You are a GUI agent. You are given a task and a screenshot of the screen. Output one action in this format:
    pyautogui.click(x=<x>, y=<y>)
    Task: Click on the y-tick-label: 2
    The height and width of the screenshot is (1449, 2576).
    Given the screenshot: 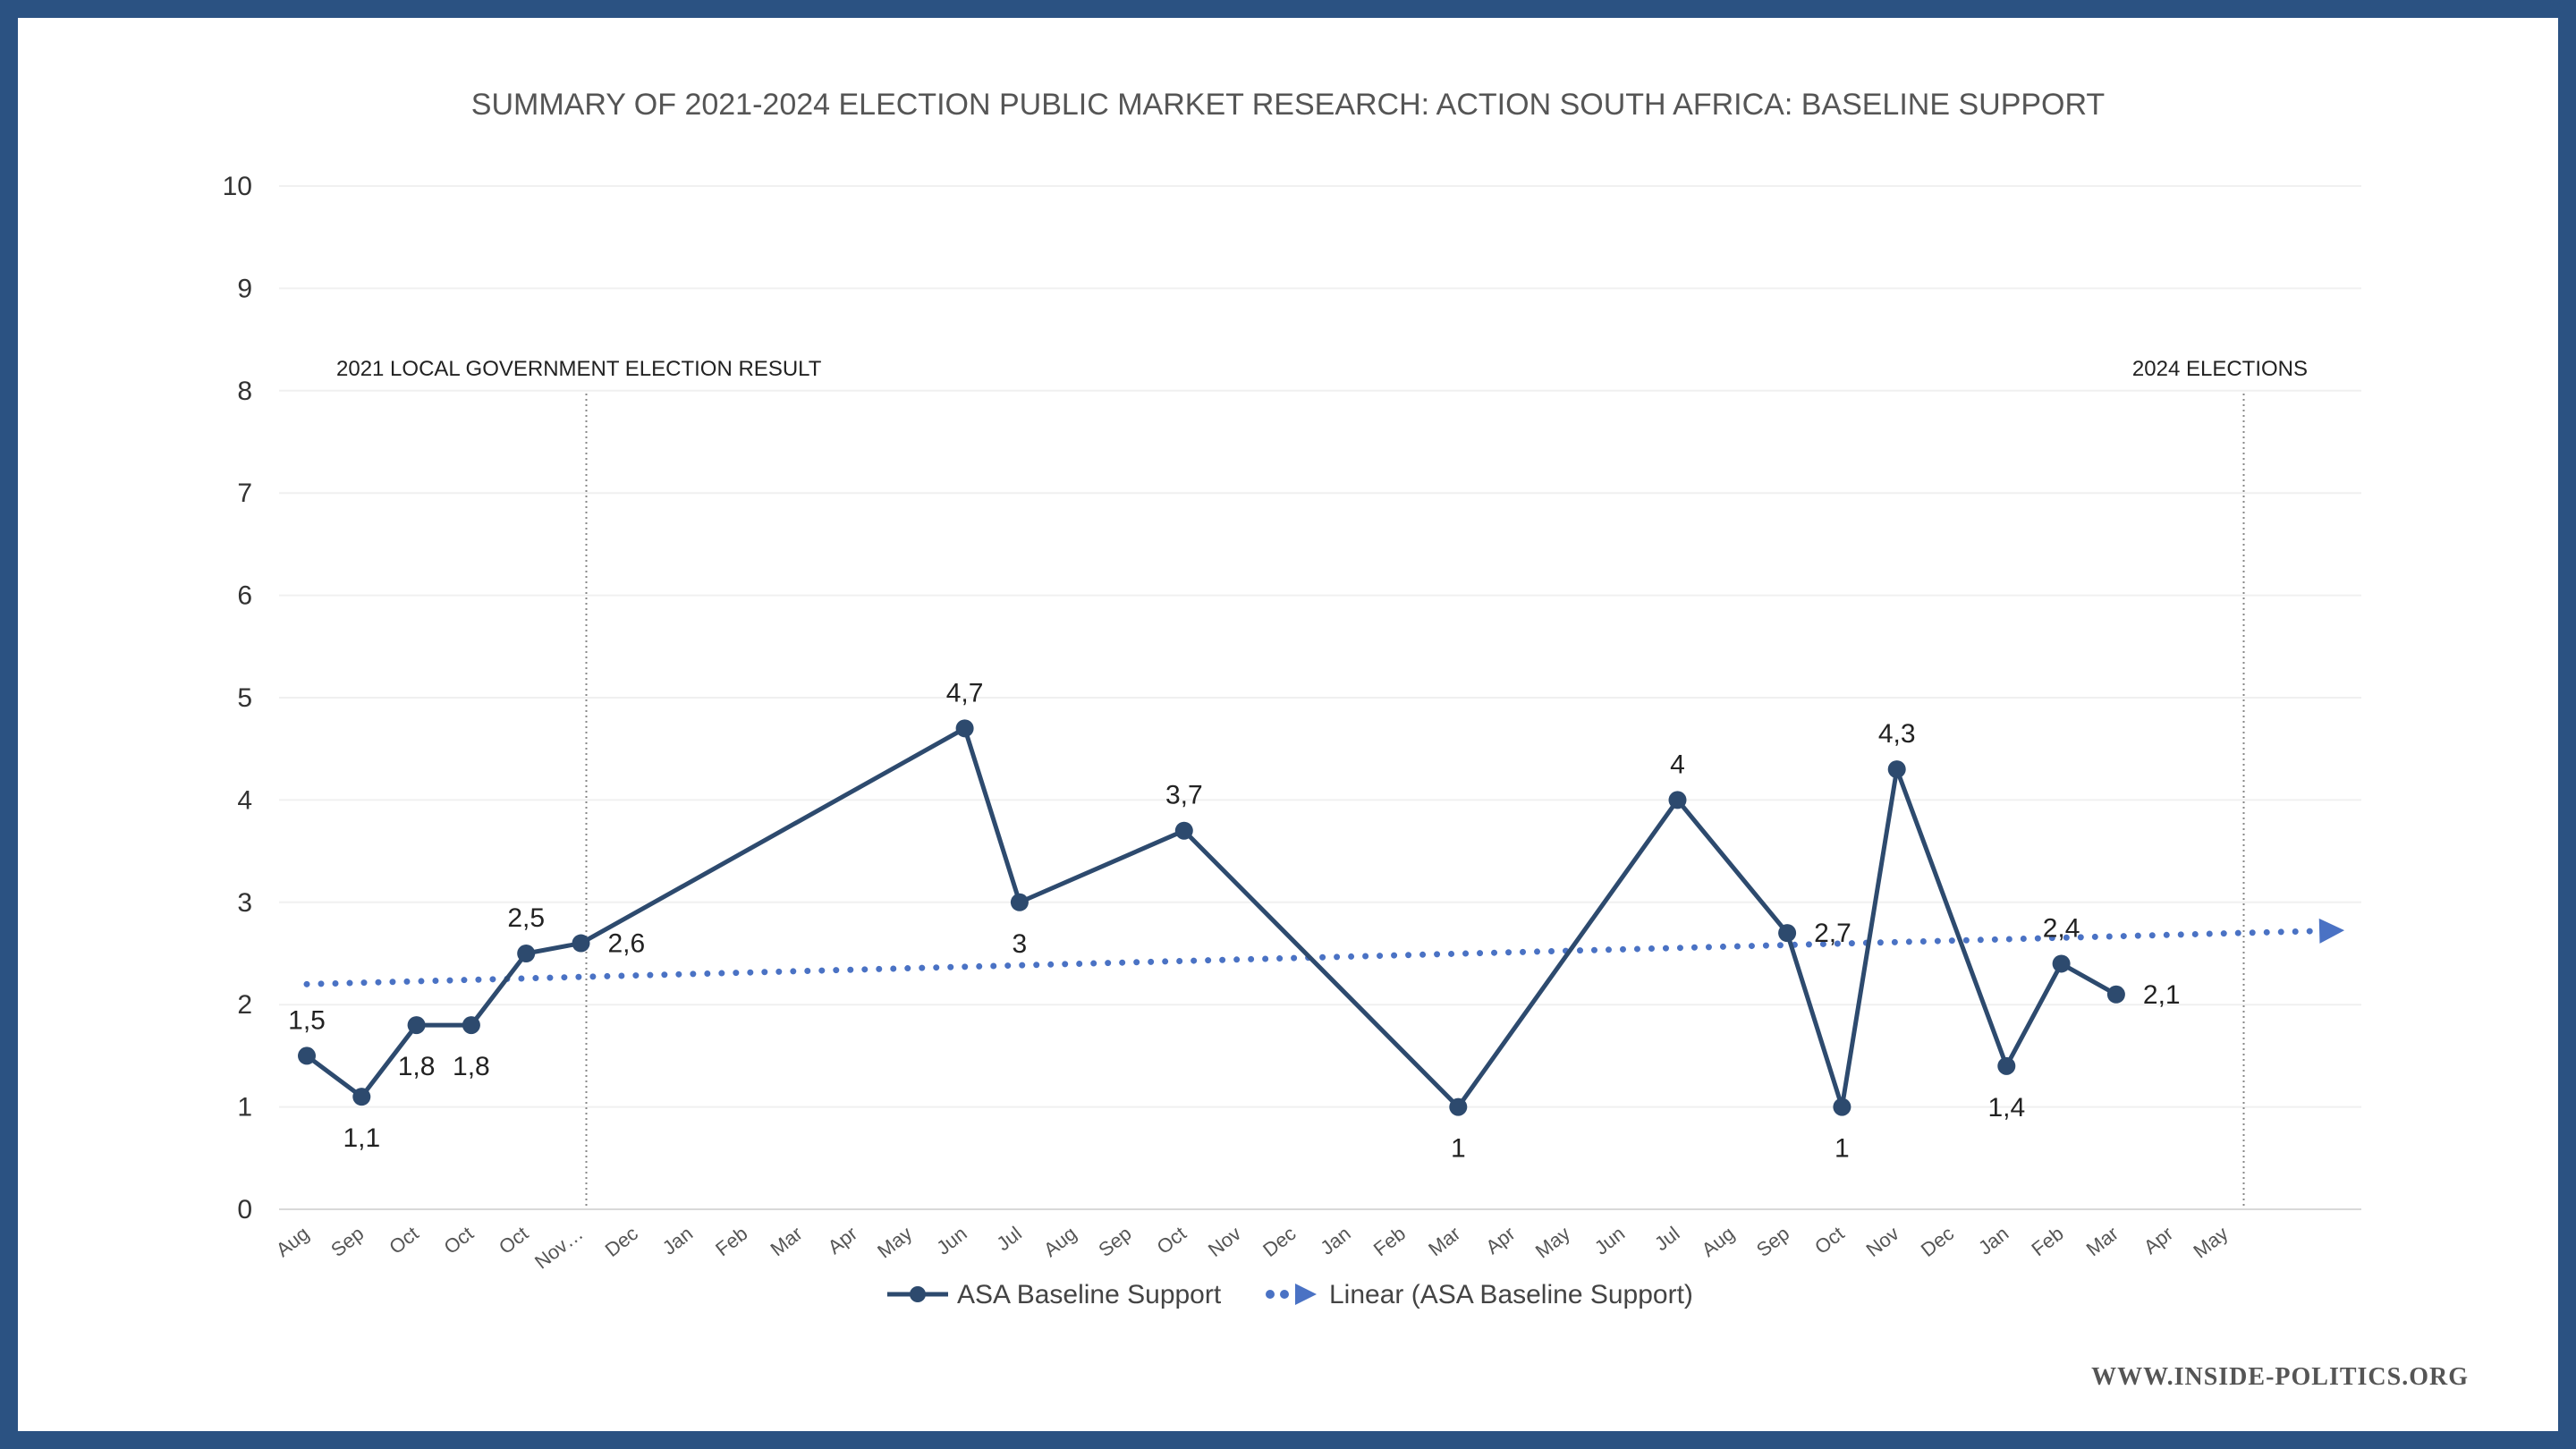 What is the action you would take?
    pyautogui.click(x=244, y=1005)
    